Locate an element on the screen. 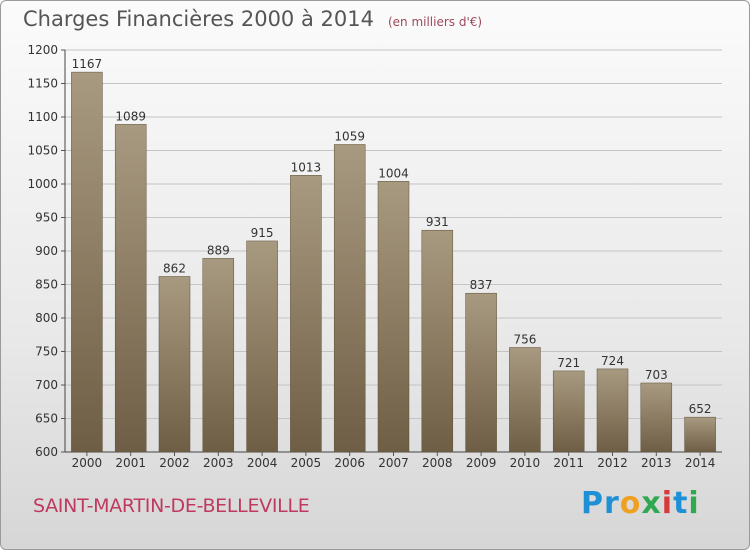  bar-2012 is located at coordinates (612, 410).